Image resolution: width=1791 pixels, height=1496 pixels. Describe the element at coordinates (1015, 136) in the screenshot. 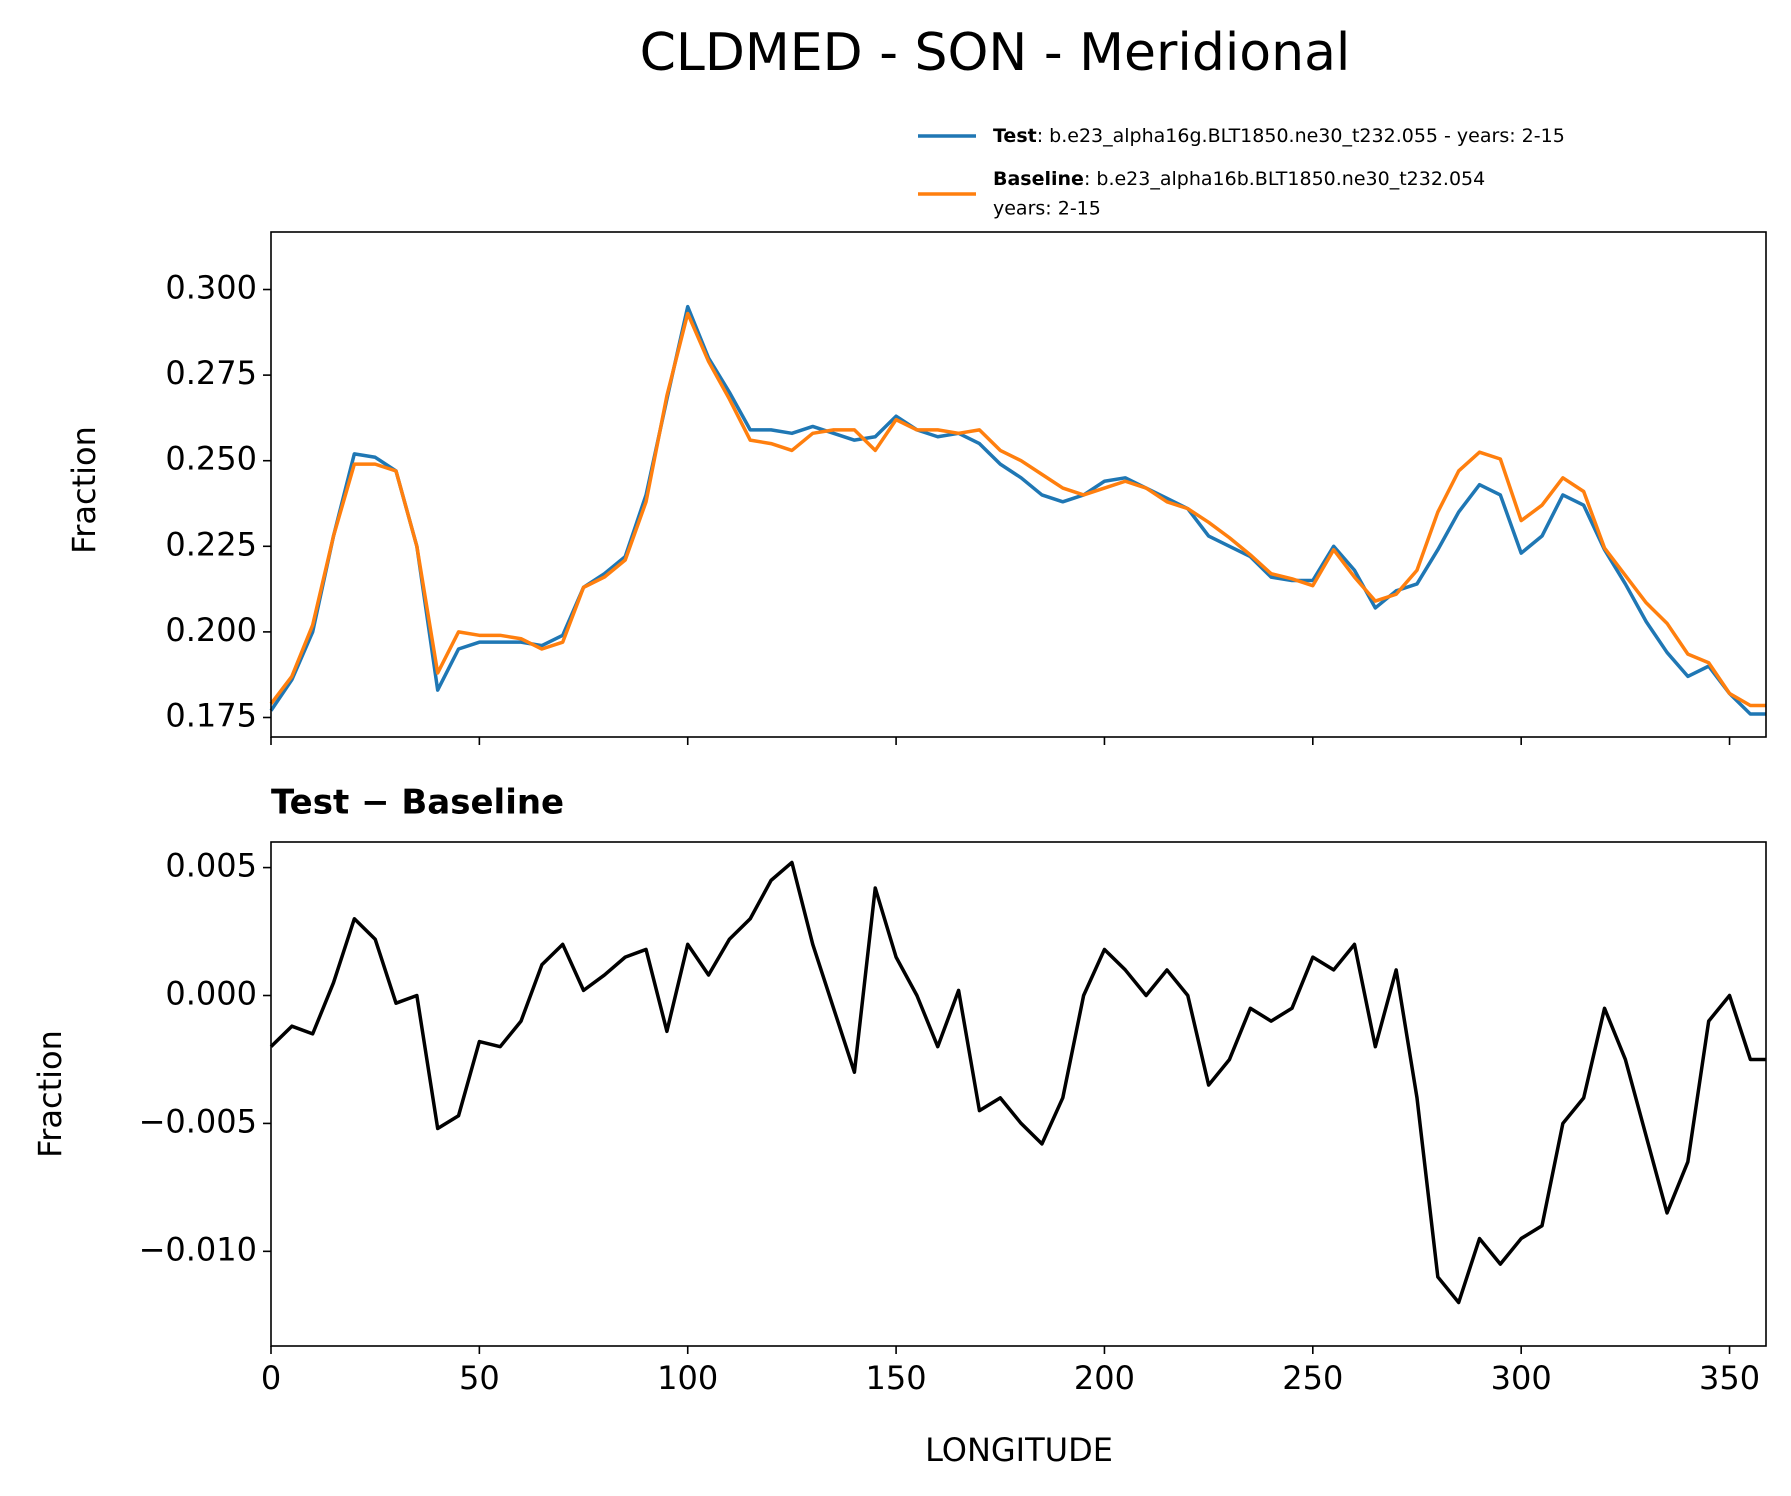

I see `legend-name: Test` at that location.